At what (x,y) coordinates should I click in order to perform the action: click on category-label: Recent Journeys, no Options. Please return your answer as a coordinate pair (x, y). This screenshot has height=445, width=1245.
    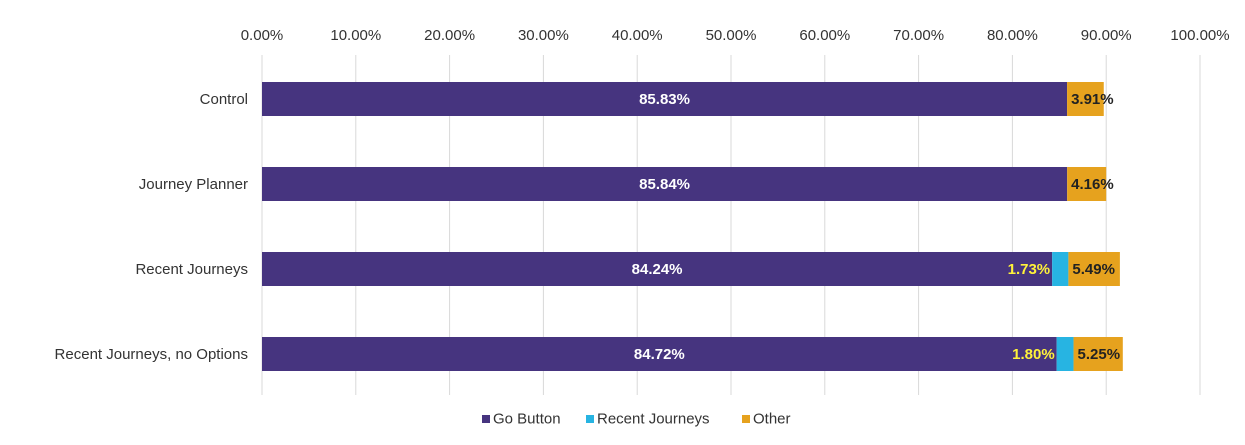
    Looking at the image, I should click on (151, 354).